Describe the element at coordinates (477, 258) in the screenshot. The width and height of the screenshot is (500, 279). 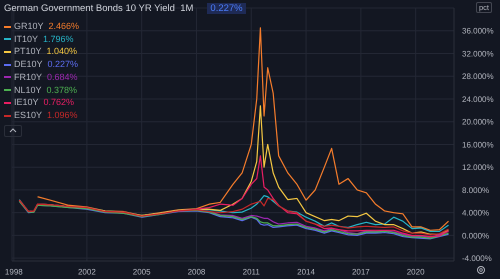
I see `y-tick-label: -4.000%` at that location.